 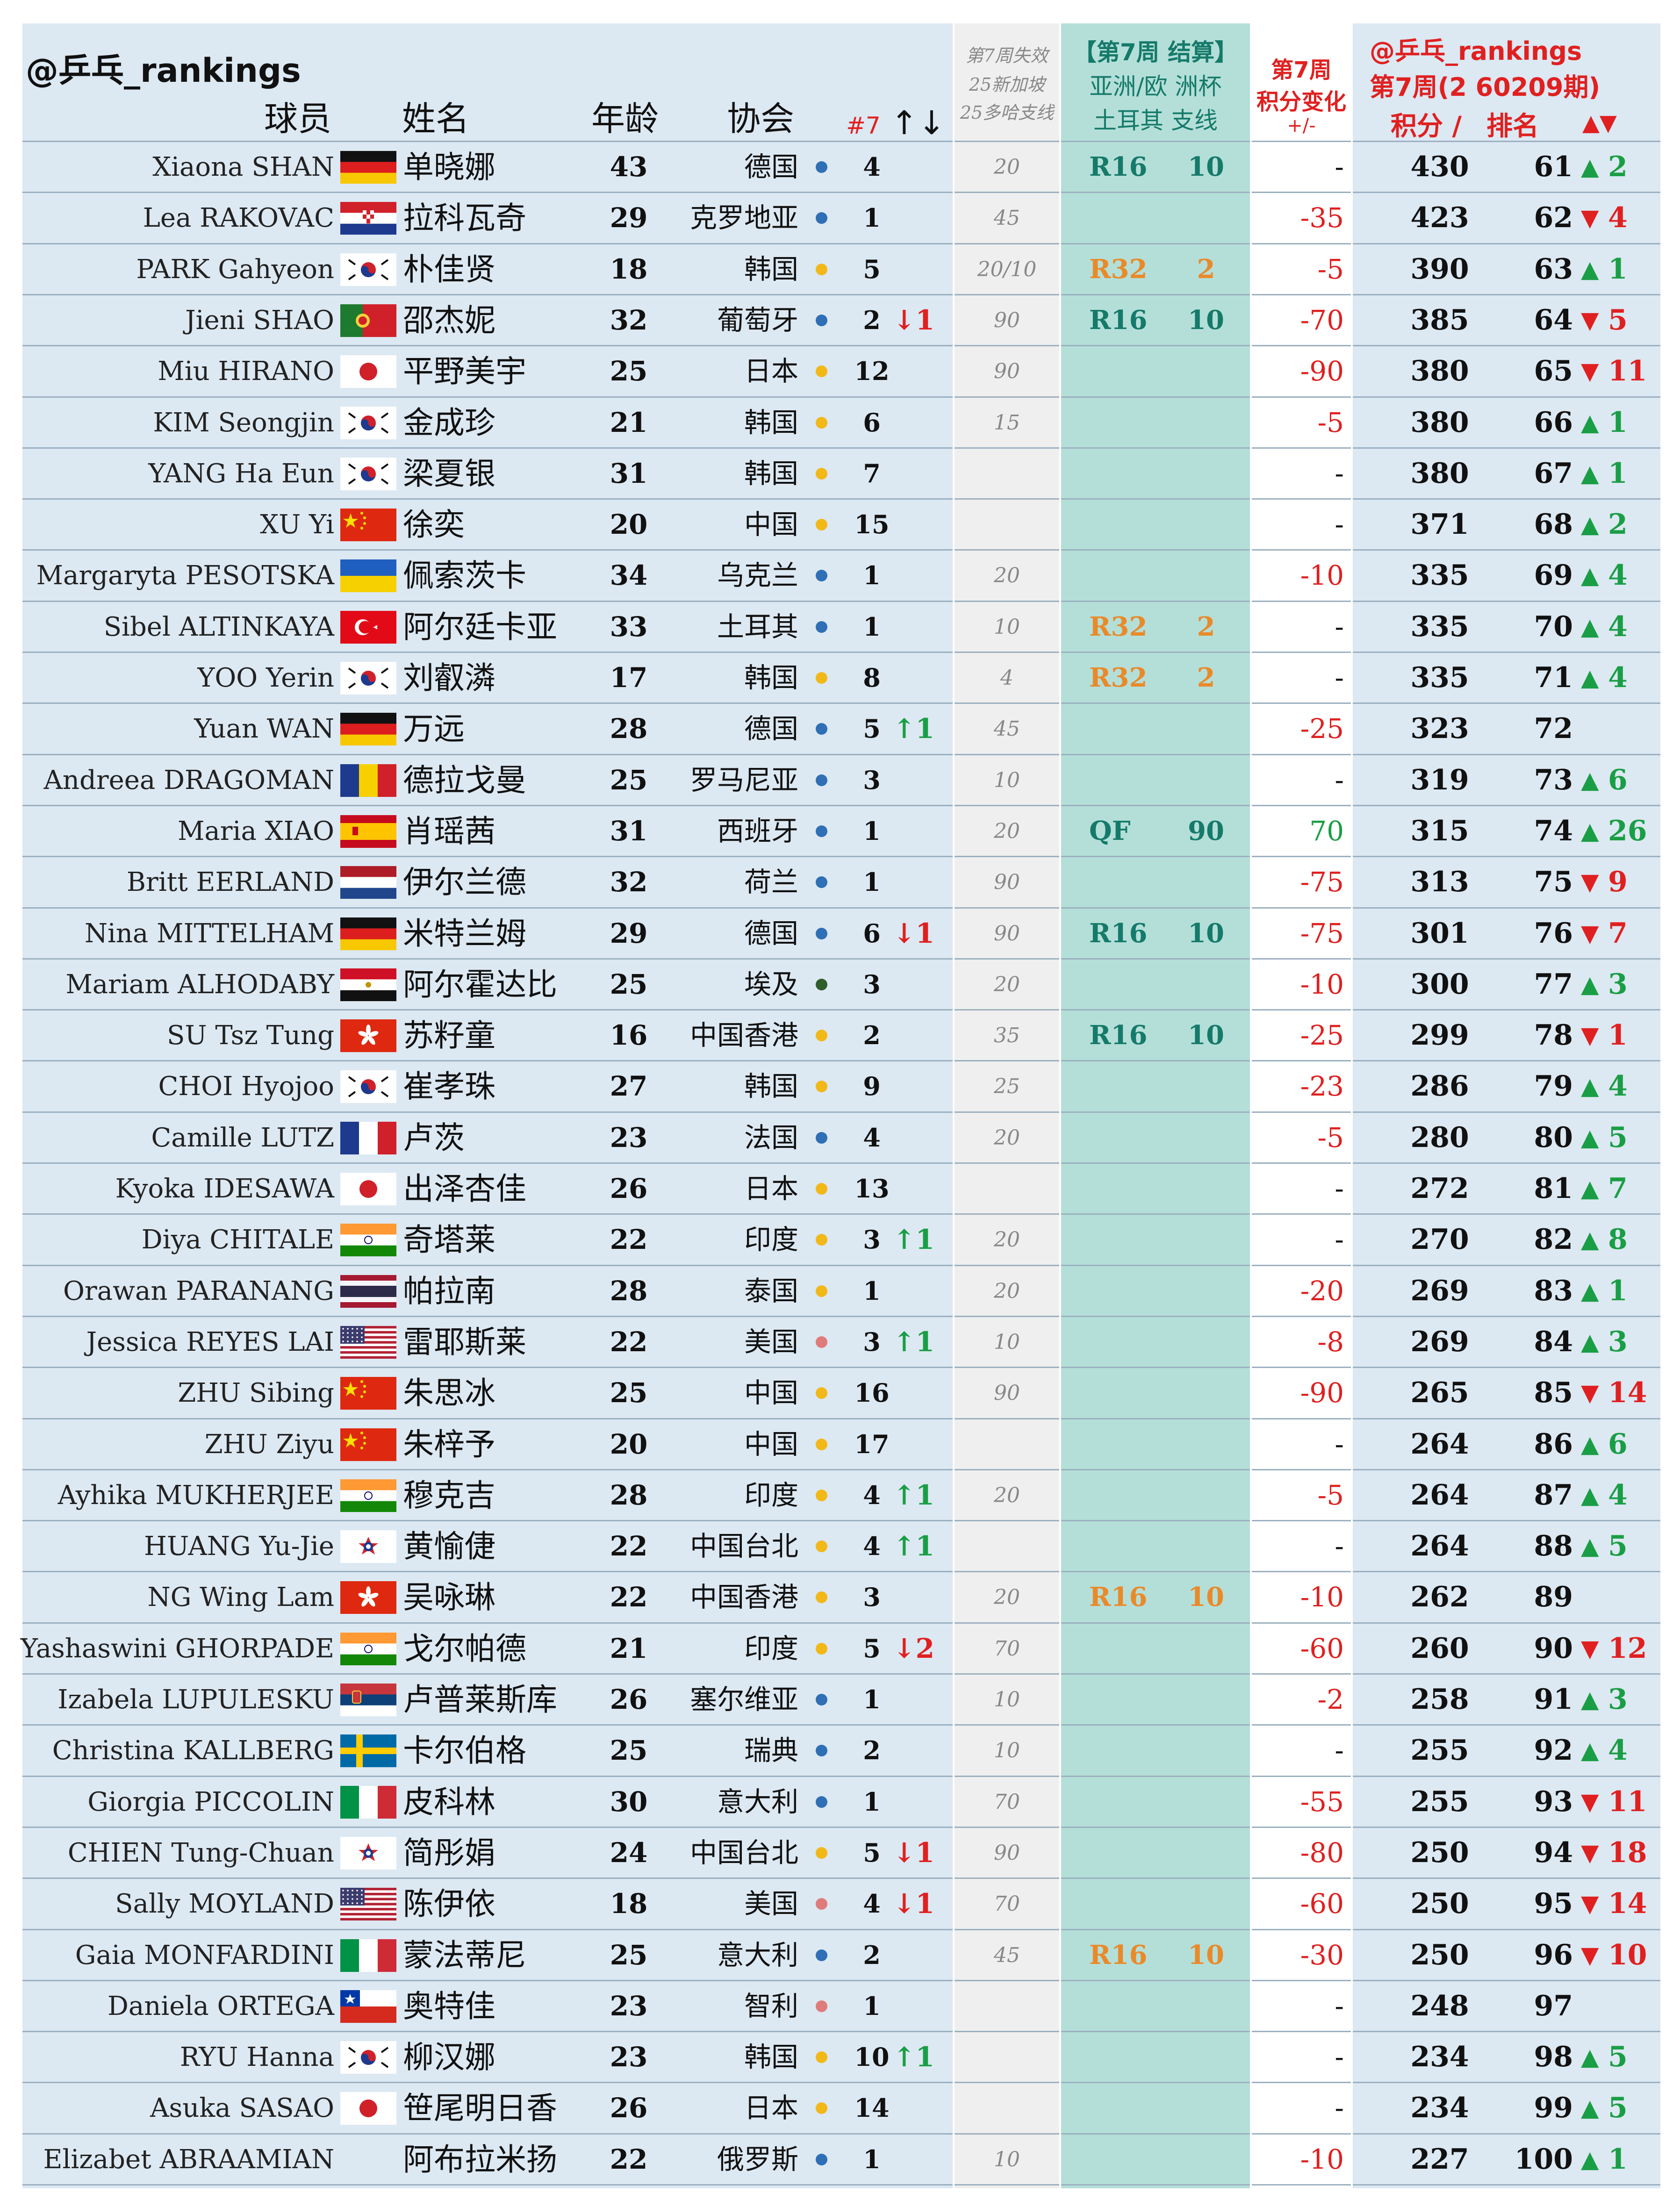 I want to click on association: 法国, so click(x=771, y=1137).